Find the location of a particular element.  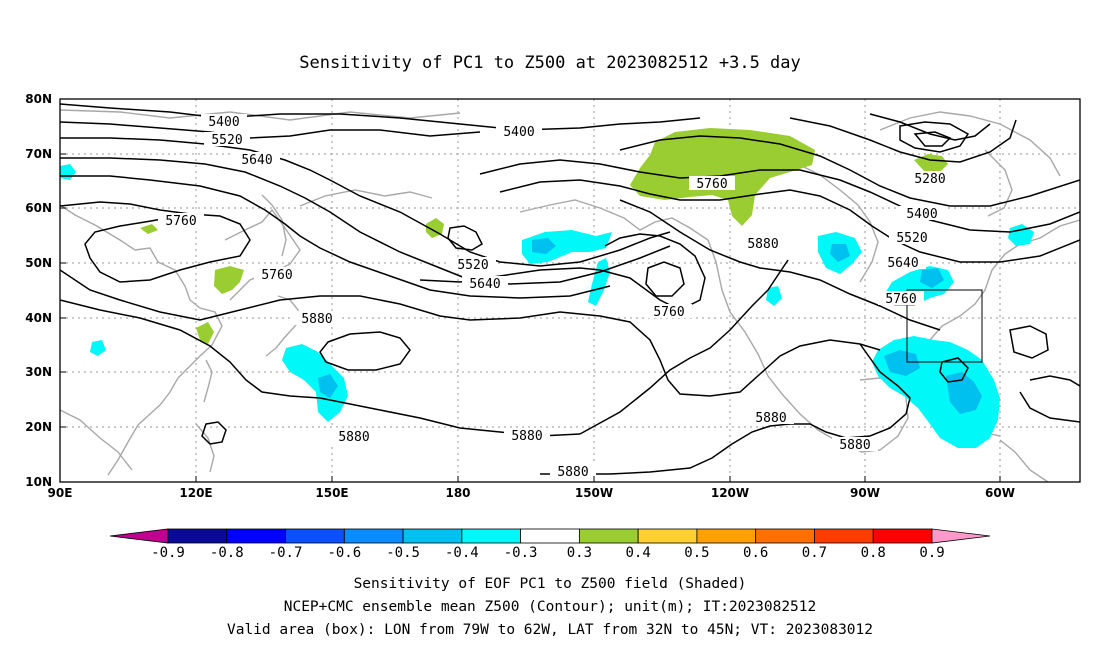

colorbar-label: -0.3 is located at coordinates (521, 553).